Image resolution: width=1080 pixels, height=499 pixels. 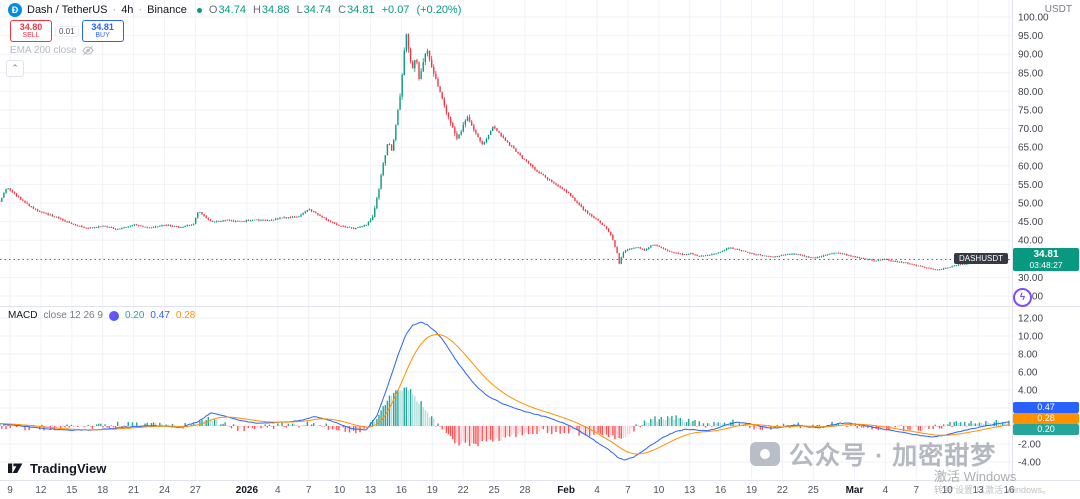 What do you see at coordinates (113, 315) in the screenshot?
I see `indicator-status-icon` at bounding box center [113, 315].